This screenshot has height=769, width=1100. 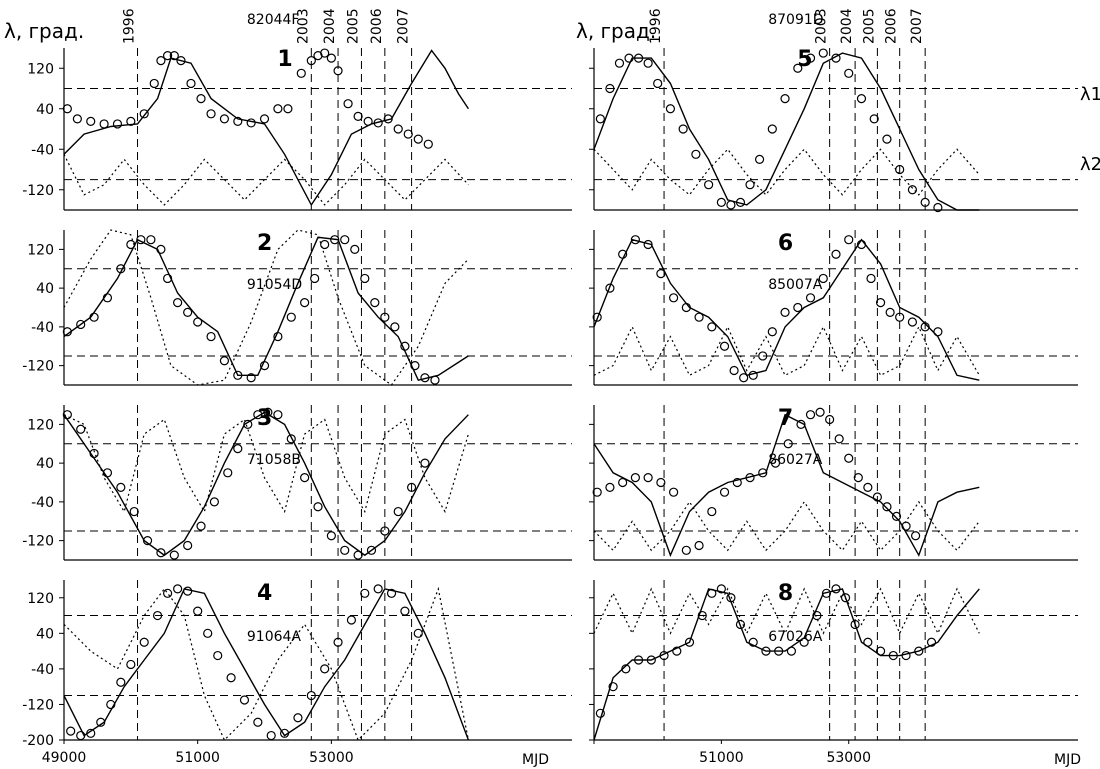 What do you see at coordinates (45, 464) in the screenshot?
I see `y-tick-label: 40` at bounding box center [45, 464].